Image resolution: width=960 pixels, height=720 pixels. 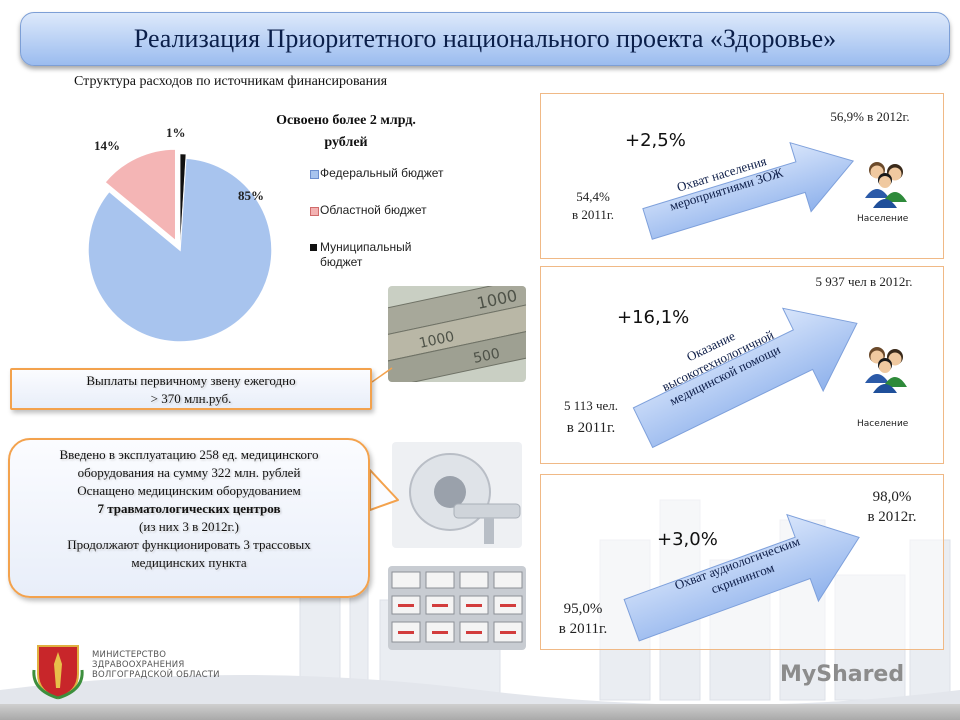 I want to click on change-value: +3,0%, so click(x=687, y=539).